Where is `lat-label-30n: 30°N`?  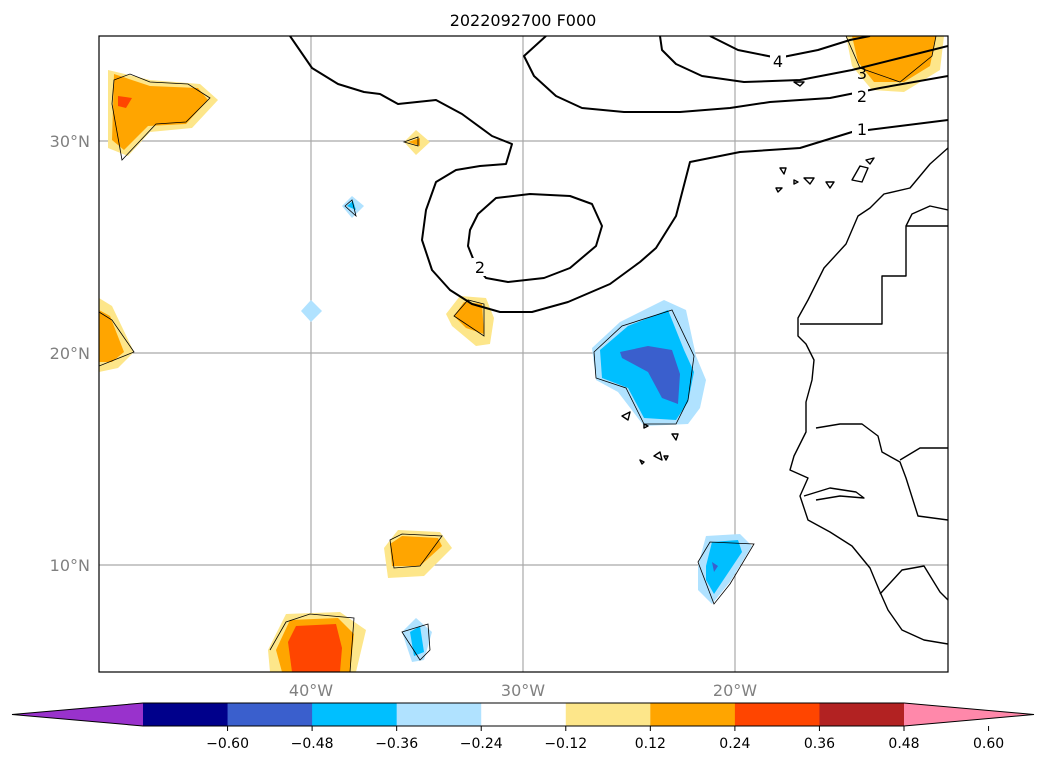
lat-label-30n: 30°N is located at coordinates (70, 141).